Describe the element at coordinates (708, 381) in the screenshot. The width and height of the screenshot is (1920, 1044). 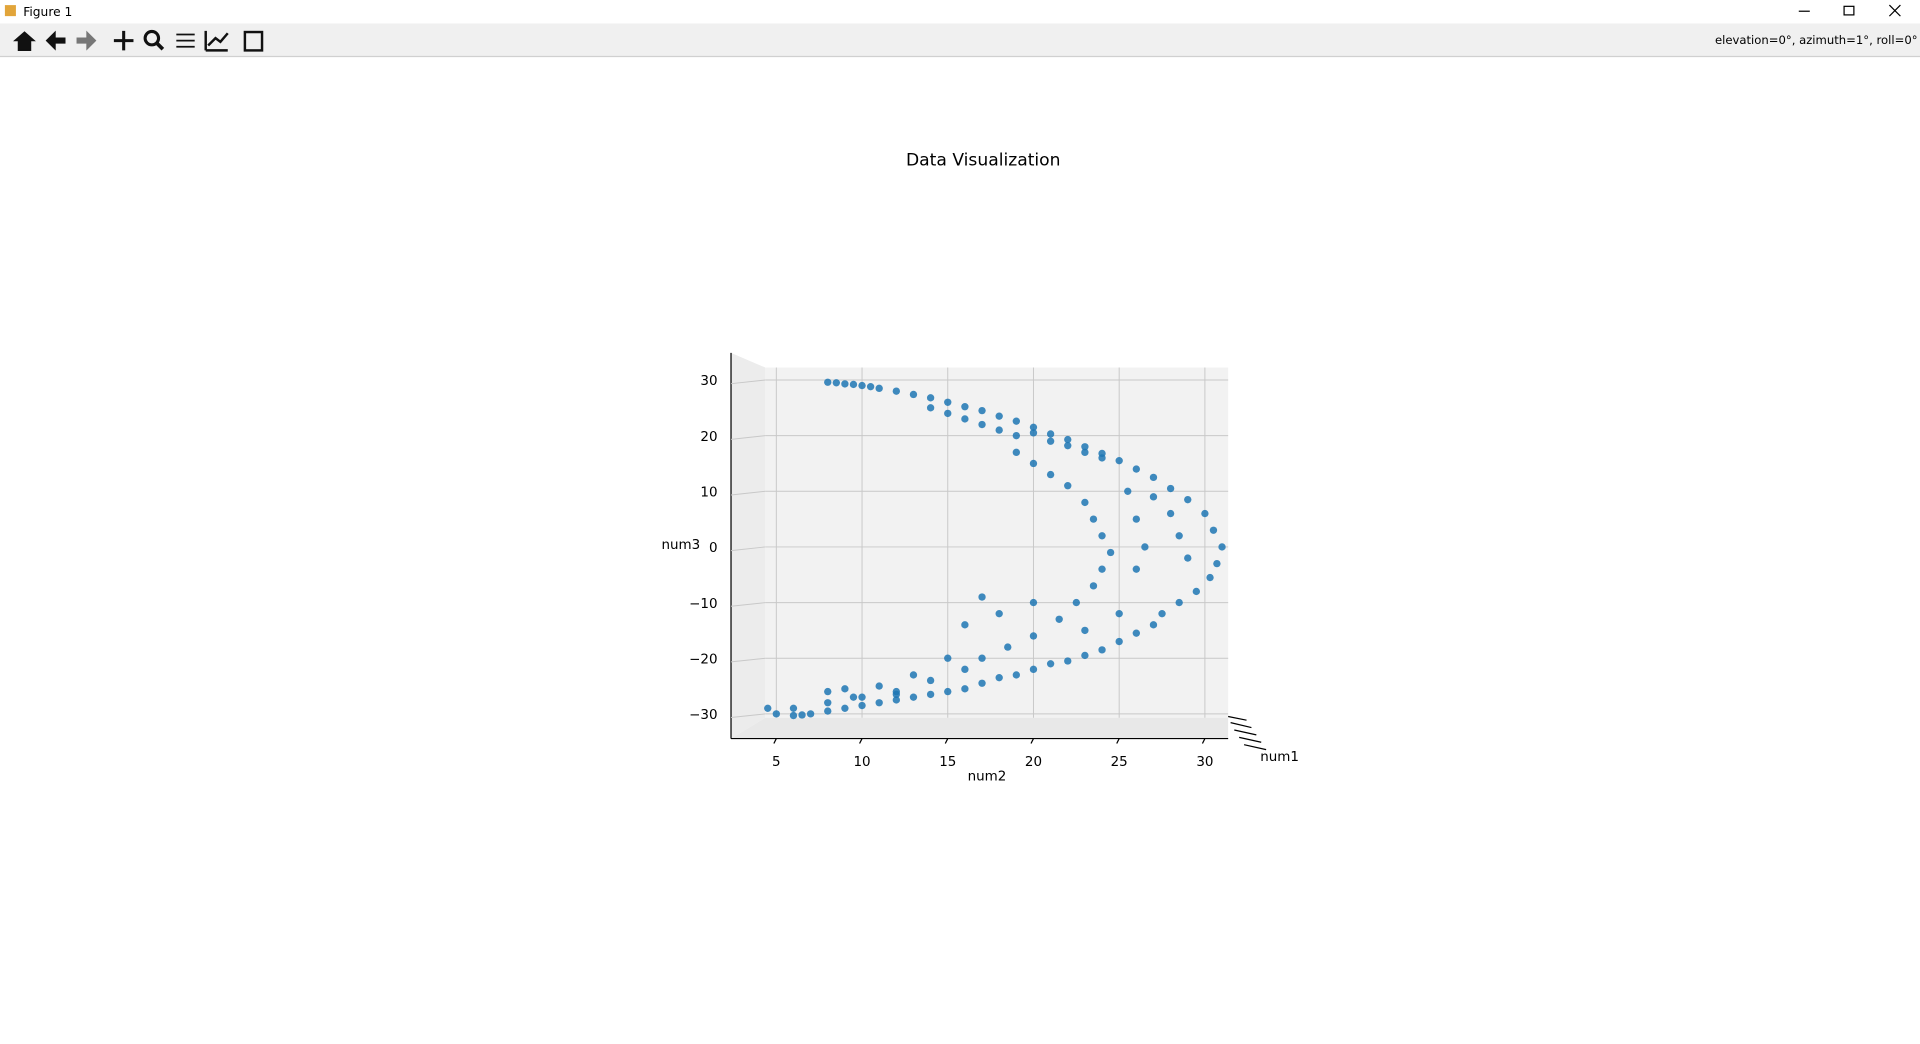
I see `y-tick-label: 30` at that location.